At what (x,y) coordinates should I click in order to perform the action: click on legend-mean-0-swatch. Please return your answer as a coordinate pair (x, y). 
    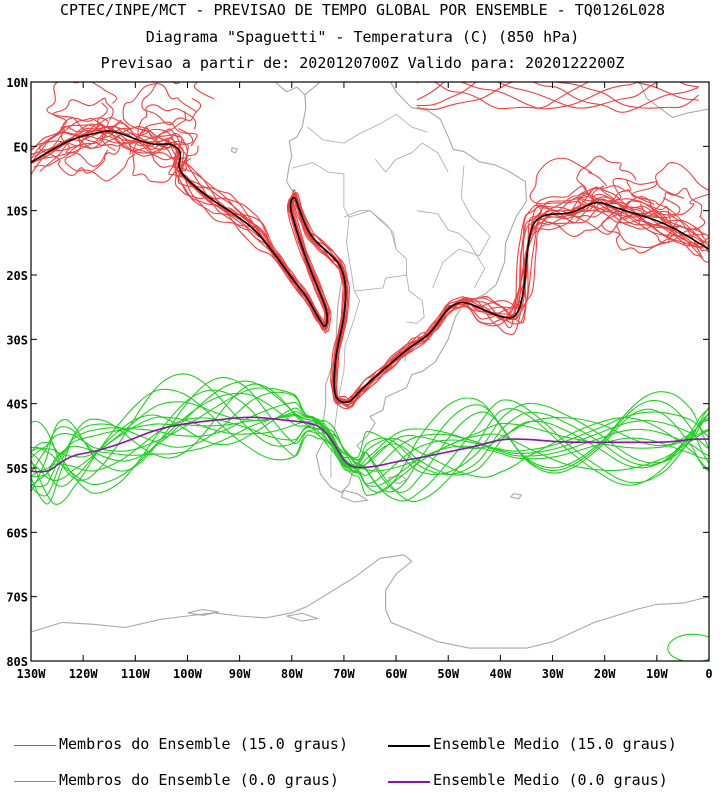
    Looking at the image, I should click on (409, 782).